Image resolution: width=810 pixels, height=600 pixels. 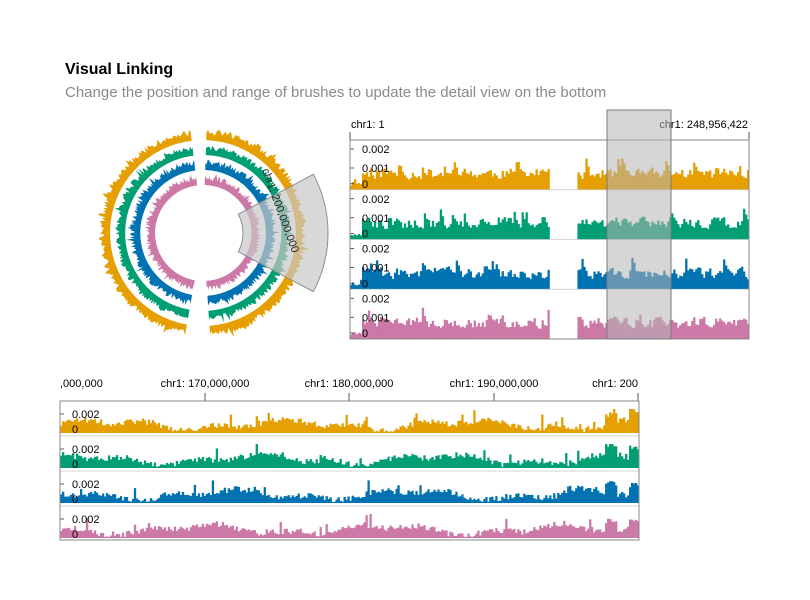 What do you see at coordinates (376, 250) in the screenshot?
I see `overview-tick-label: 0.002` at bounding box center [376, 250].